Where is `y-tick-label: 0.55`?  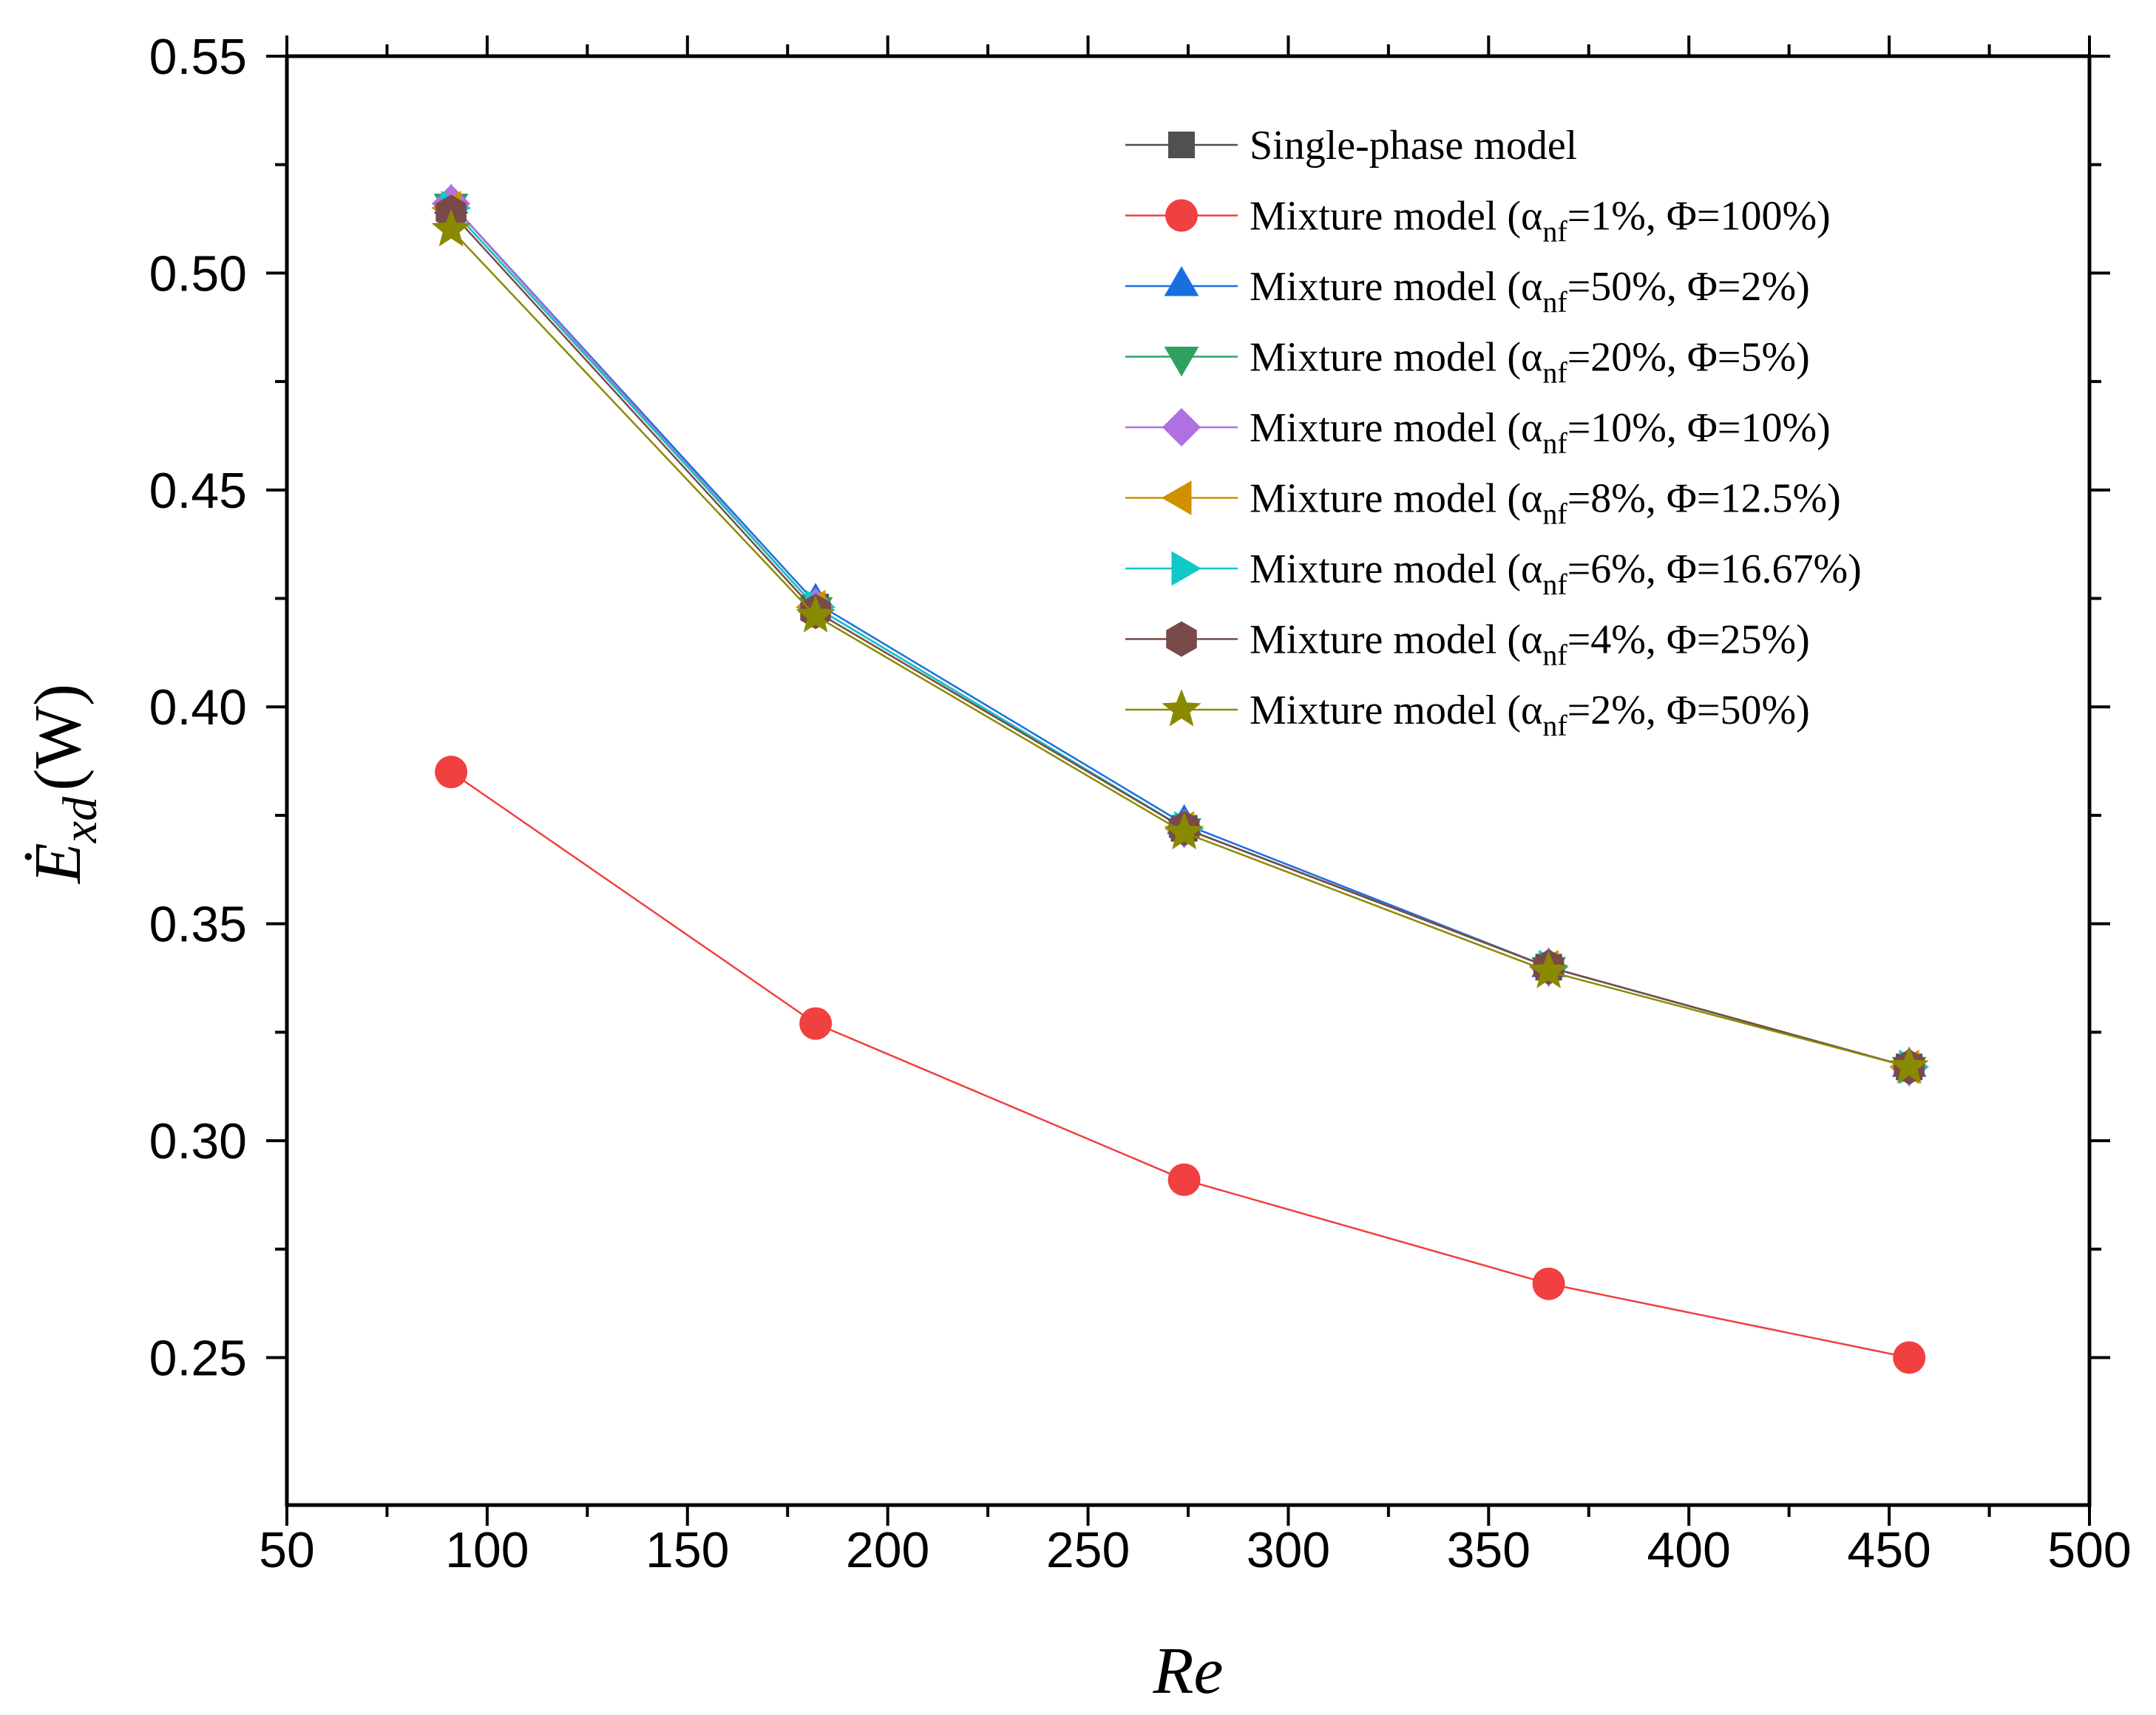
y-tick-label: 0.55 is located at coordinates (198, 57).